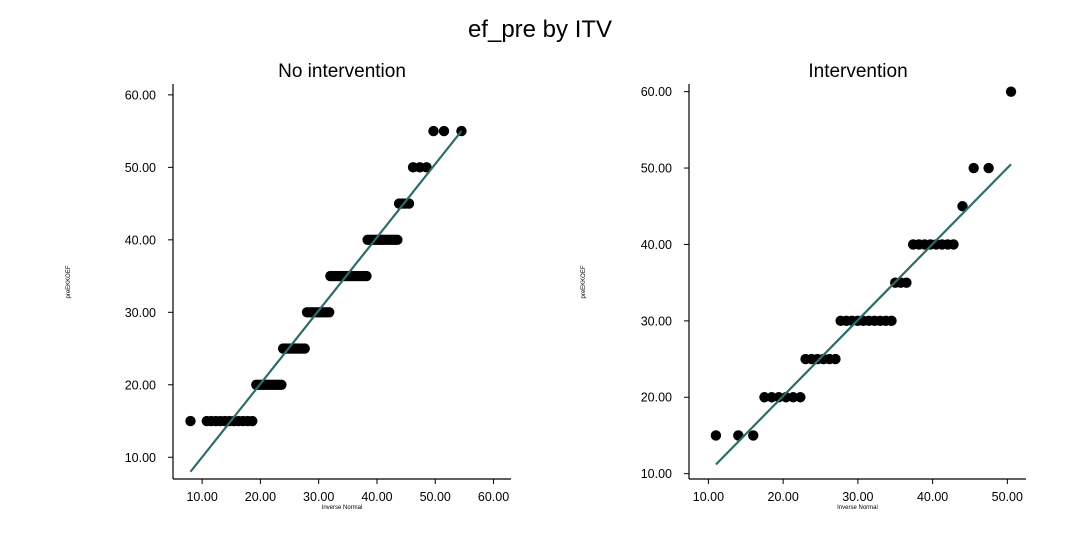  What do you see at coordinates (540, 29) in the screenshot?
I see `figure-title: ef_pre by ITV` at bounding box center [540, 29].